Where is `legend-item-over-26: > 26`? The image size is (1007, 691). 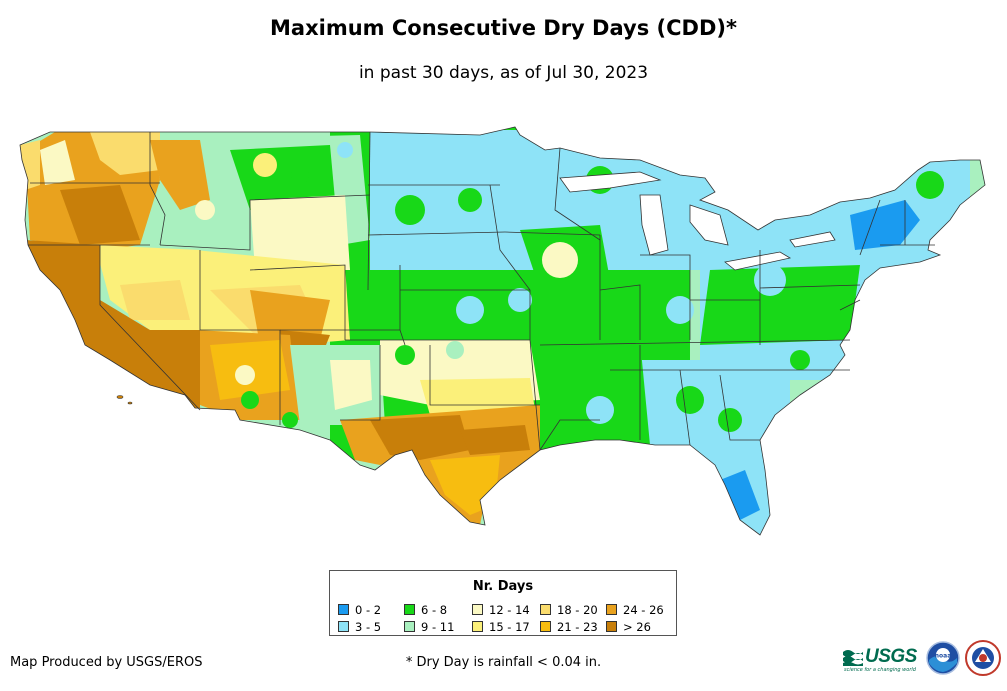 legend-item-over-26: > 26 is located at coordinates (639, 626).